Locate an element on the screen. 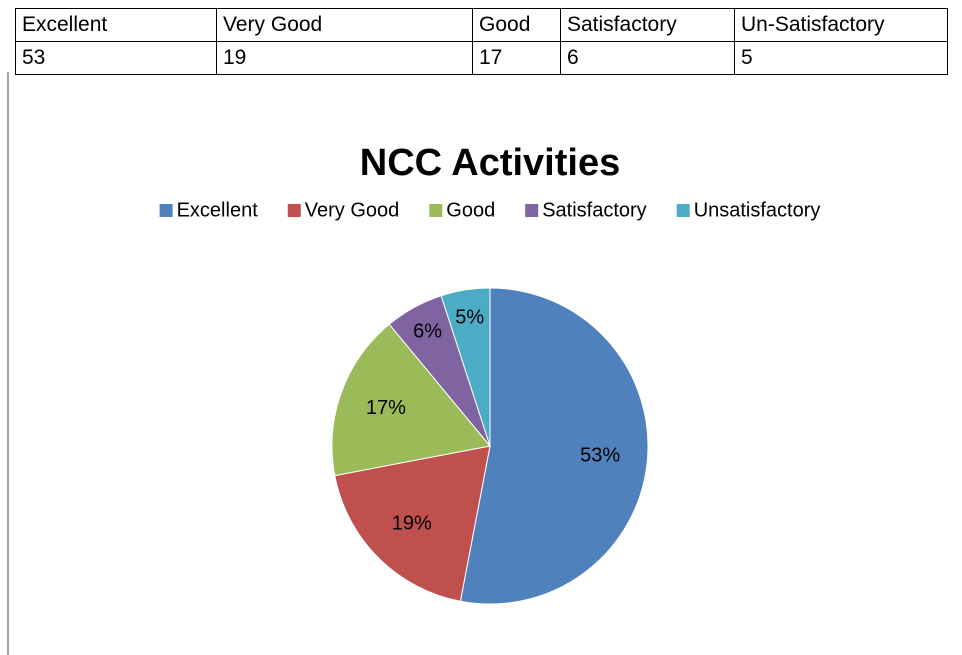  cell: 17 is located at coordinates (516, 58).